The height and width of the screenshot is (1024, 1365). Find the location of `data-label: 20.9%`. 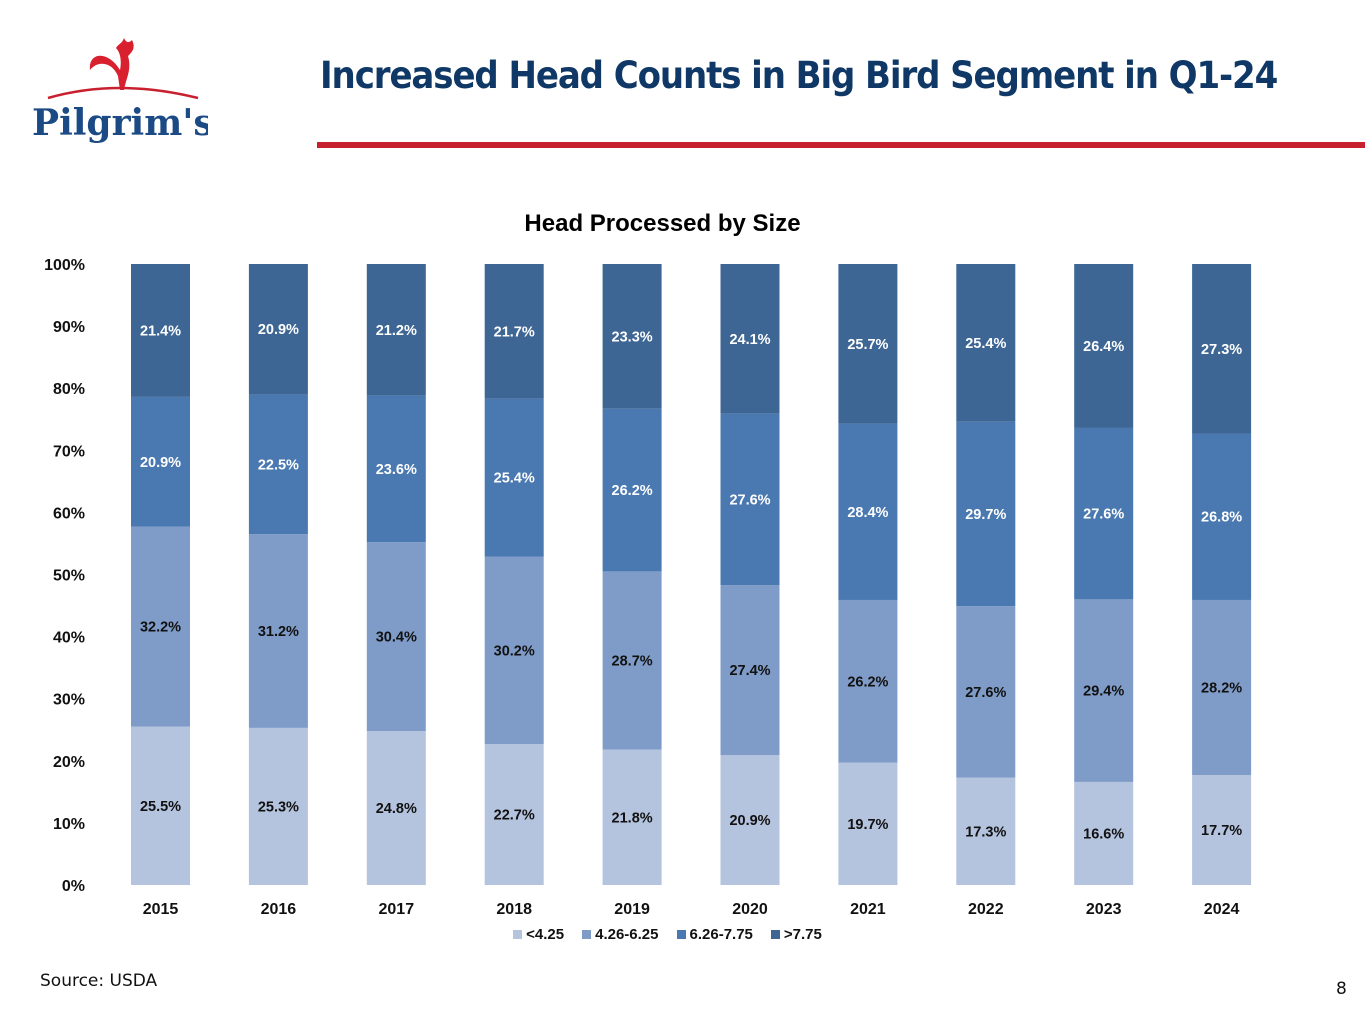

data-label: 20.9% is located at coordinates (749, 821).